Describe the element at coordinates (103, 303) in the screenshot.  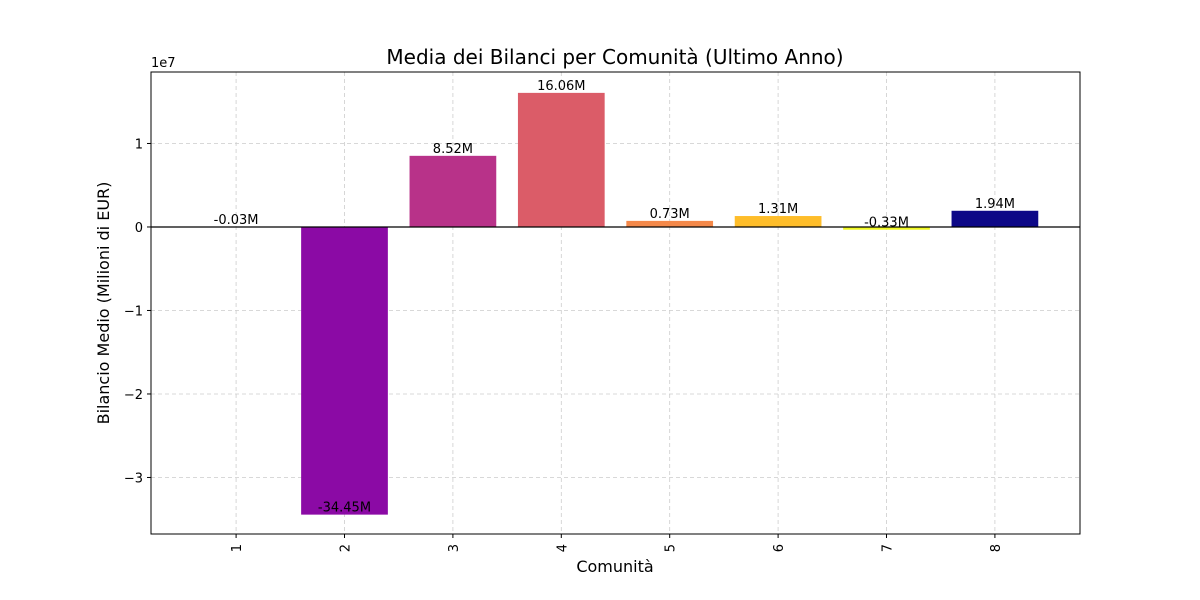
I see `y-axis-label: Bilancio Medio (Milioni di EUR)` at that location.